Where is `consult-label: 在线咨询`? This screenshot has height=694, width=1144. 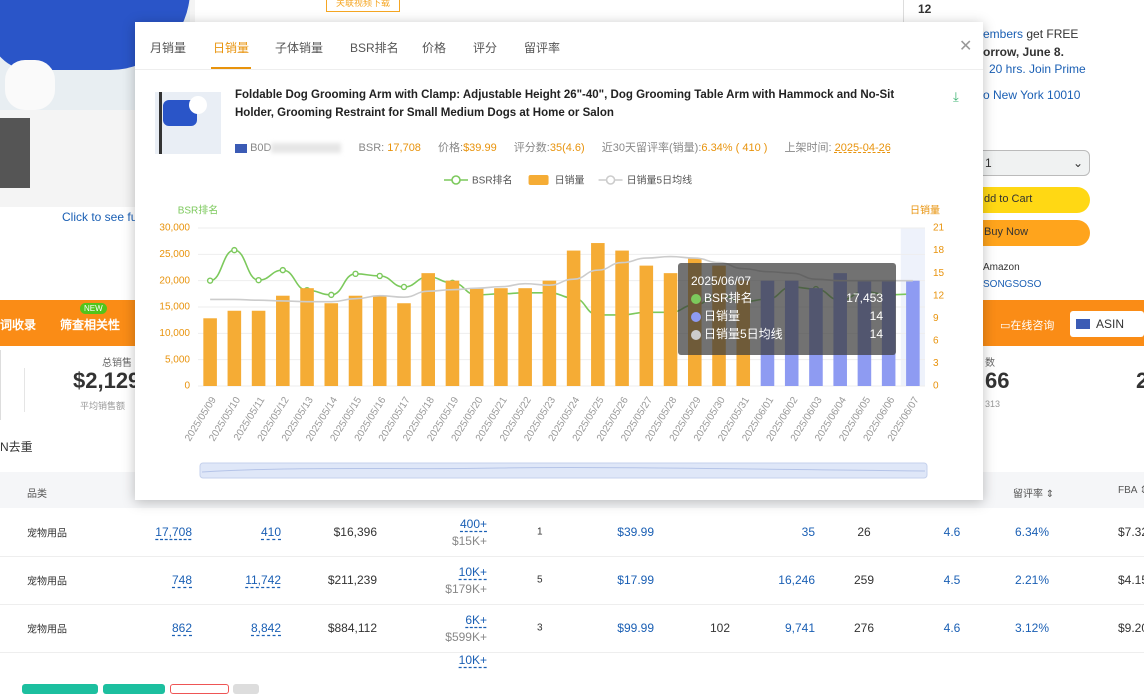
consult-label: 在线咨询 is located at coordinates (1032, 326).